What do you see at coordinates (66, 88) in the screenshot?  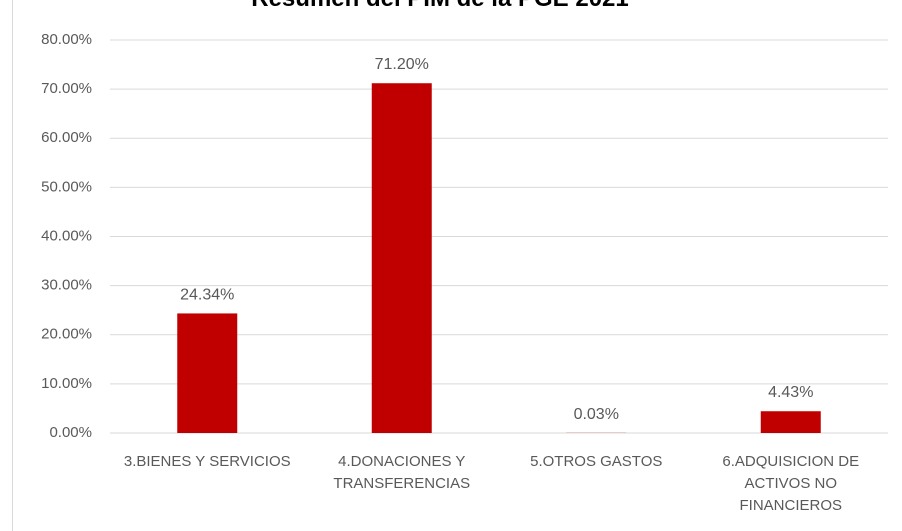 I see `y-tick-label: 70.00%` at bounding box center [66, 88].